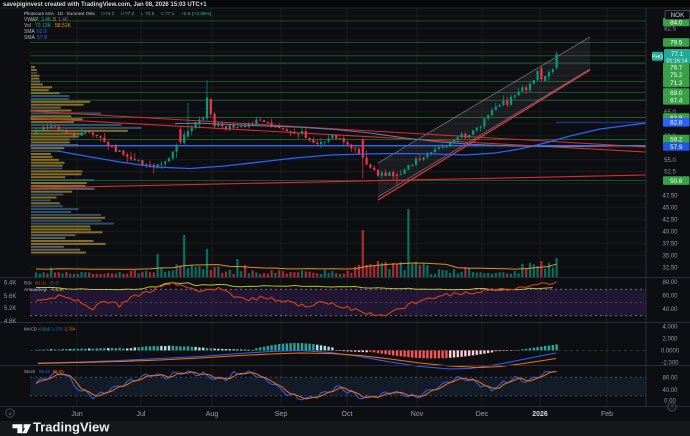 The height and width of the screenshot is (436, 690). I want to click on svg-text: 2.754, so click(71, 328).